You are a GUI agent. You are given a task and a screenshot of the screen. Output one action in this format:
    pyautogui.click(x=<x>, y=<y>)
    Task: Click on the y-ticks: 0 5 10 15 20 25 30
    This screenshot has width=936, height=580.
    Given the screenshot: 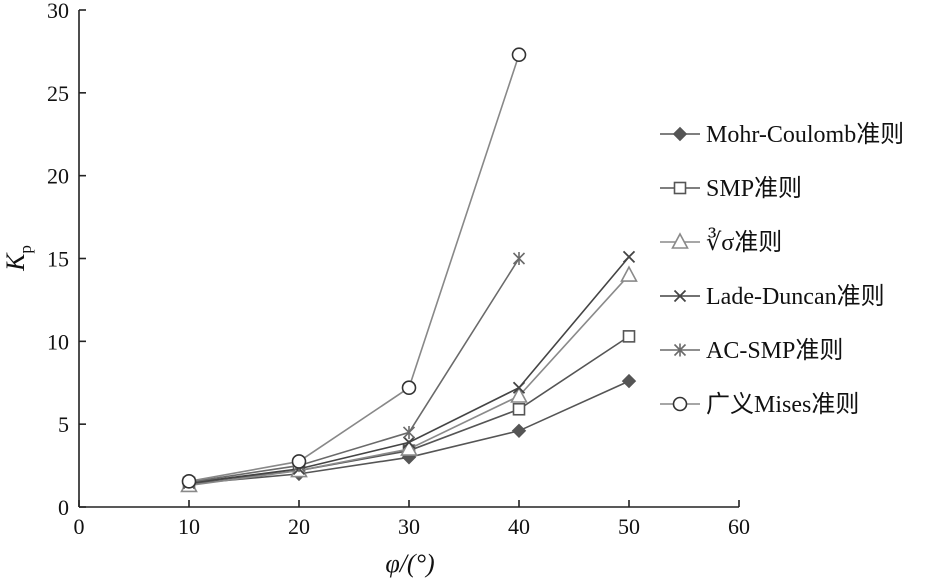 What is the action you would take?
    pyautogui.click(x=66, y=260)
    